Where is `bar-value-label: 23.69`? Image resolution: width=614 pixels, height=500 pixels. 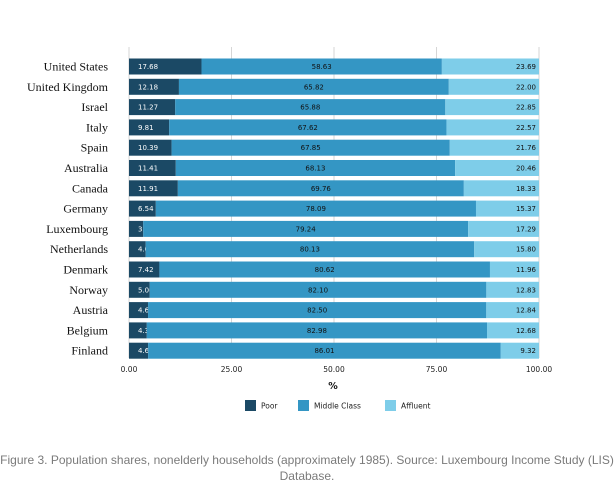
bar-value-label: 23.69 is located at coordinates (526, 67).